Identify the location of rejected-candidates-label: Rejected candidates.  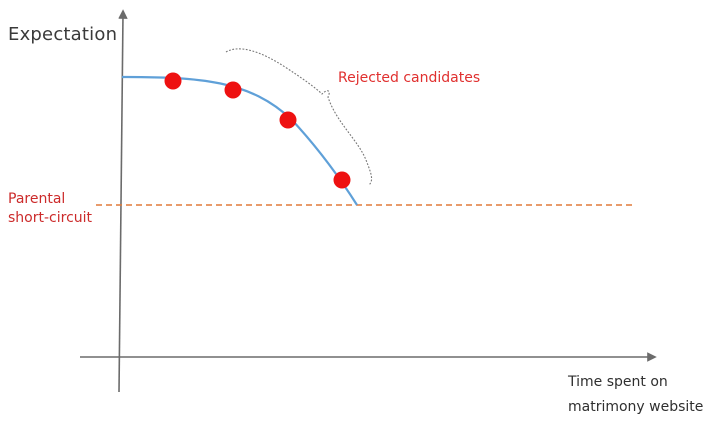
(409, 78).